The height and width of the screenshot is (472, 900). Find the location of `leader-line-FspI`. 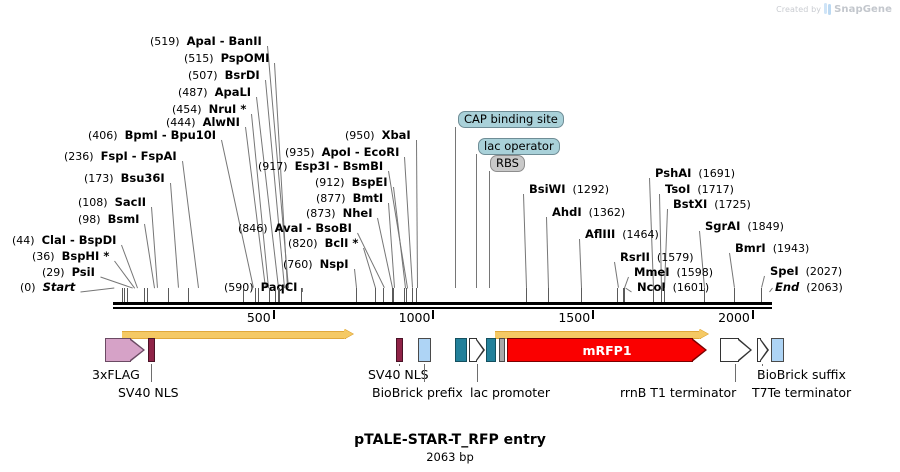

leader-line-FspI is located at coordinates (190, 224).